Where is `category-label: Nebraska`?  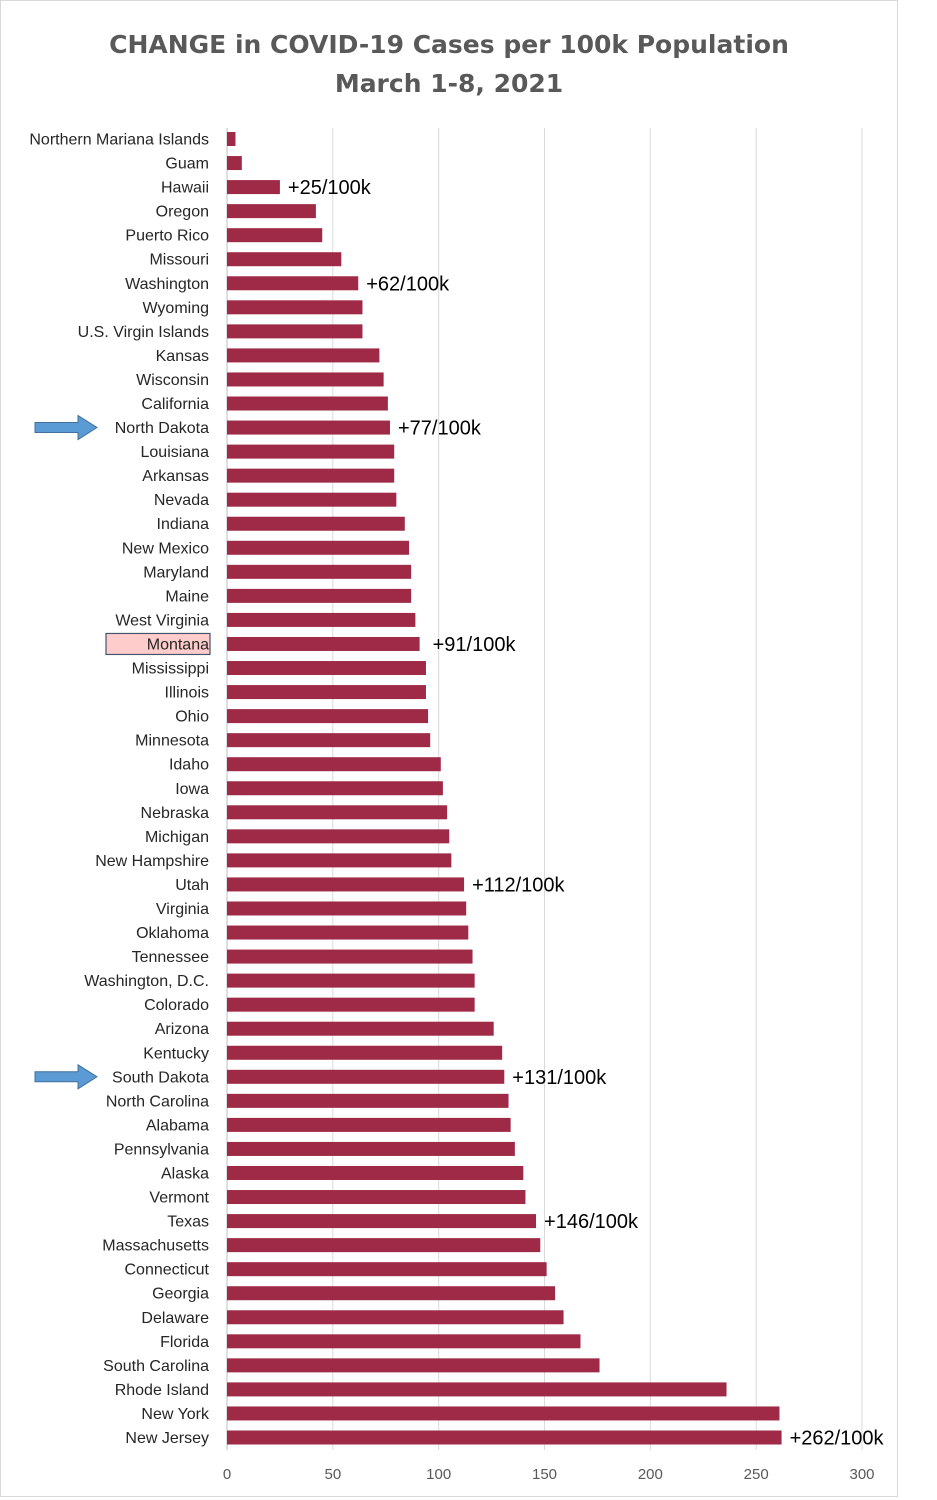
category-label: Nebraska is located at coordinates (175, 813).